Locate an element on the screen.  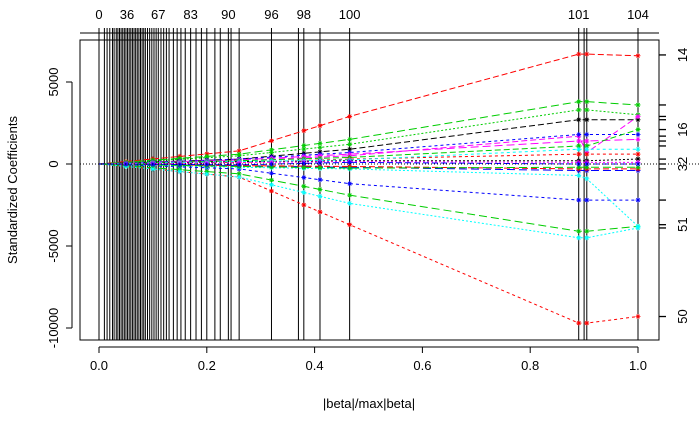
right-axis: 14 16 32 51 50 is located at coordinates (674, 186).